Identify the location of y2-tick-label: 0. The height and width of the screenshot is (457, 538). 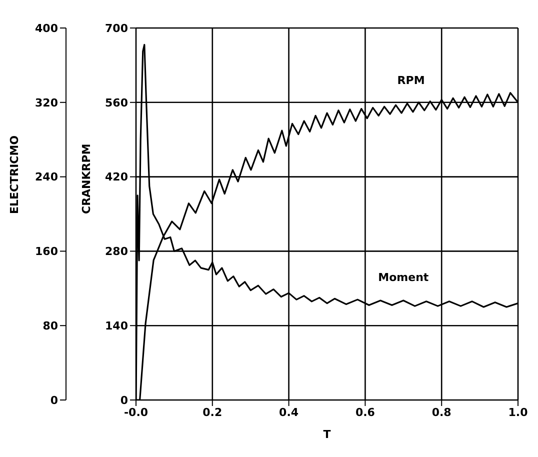
(124, 400).